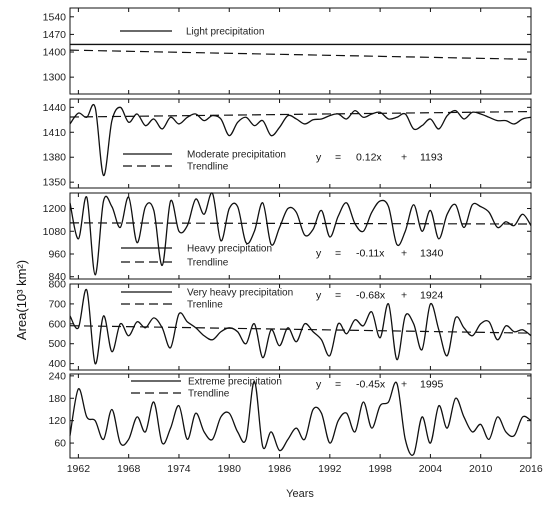 The image size is (550, 509). What do you see at coordinates (236, 155) in the screenshot?
I see `legend-label: Moderate precipitation` at bounding box center [236, 155].